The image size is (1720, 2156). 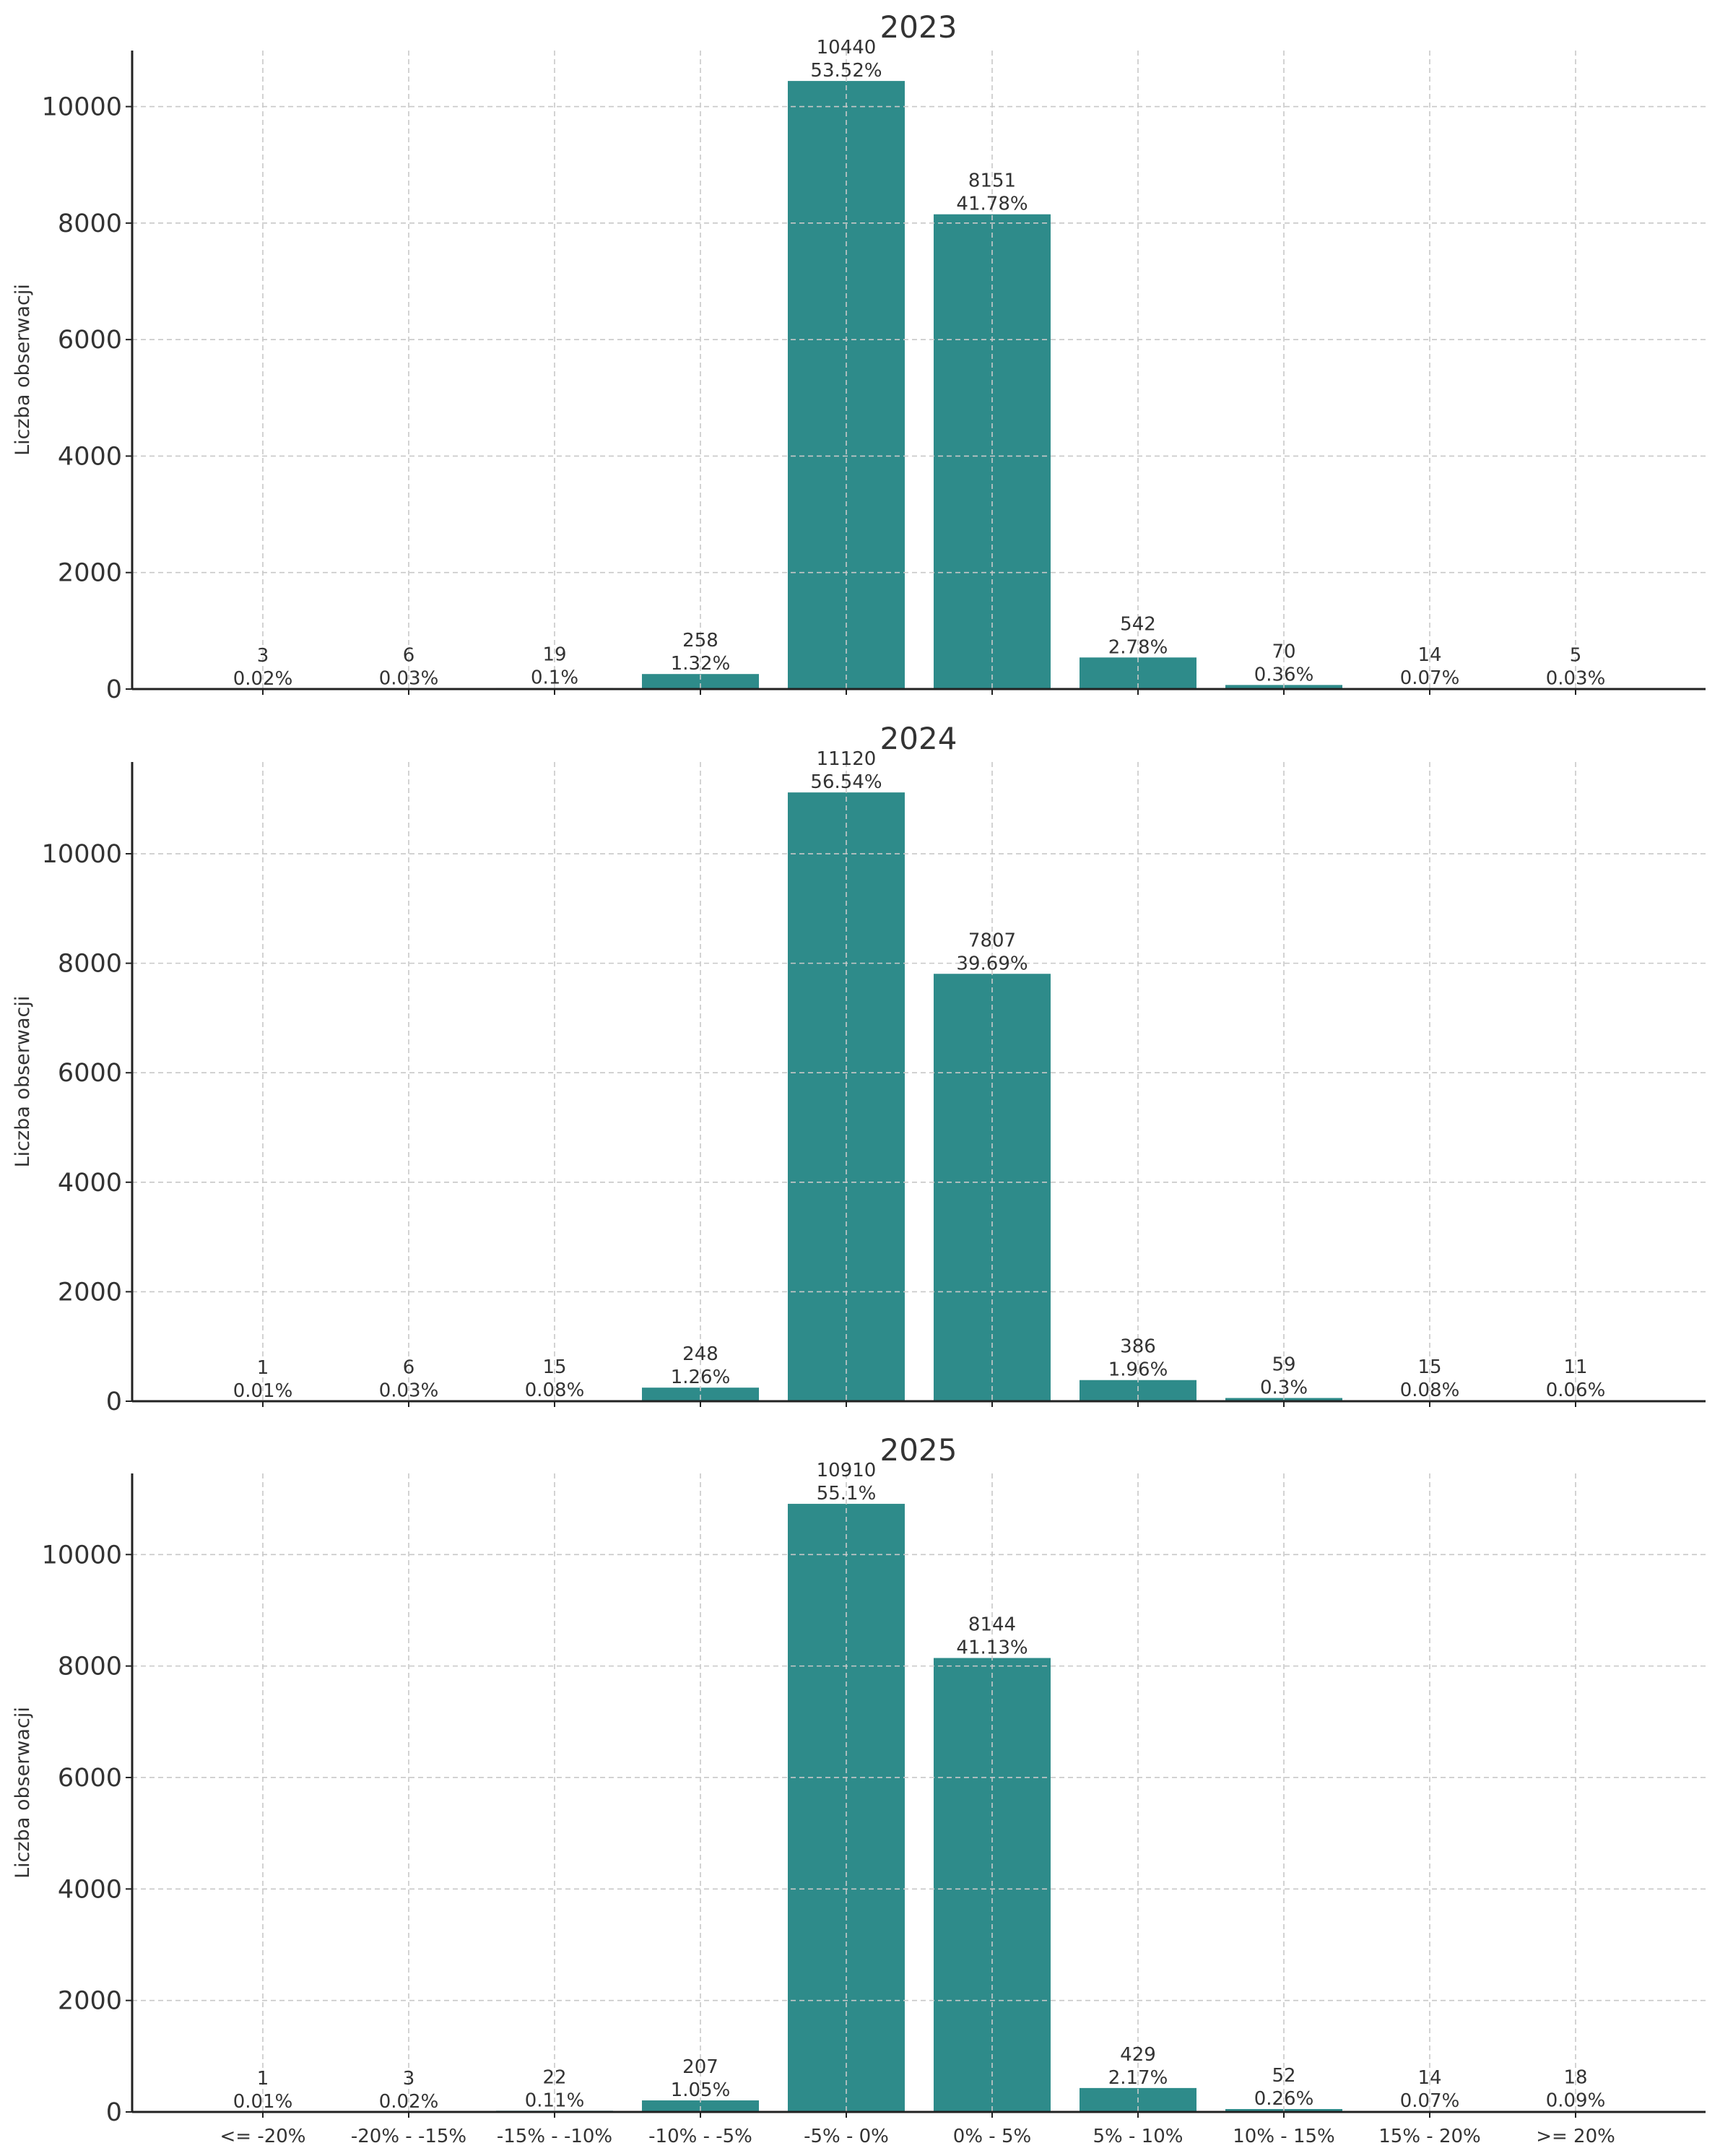 I want to click on chart-title: 2024, so click(x=918, y=738).